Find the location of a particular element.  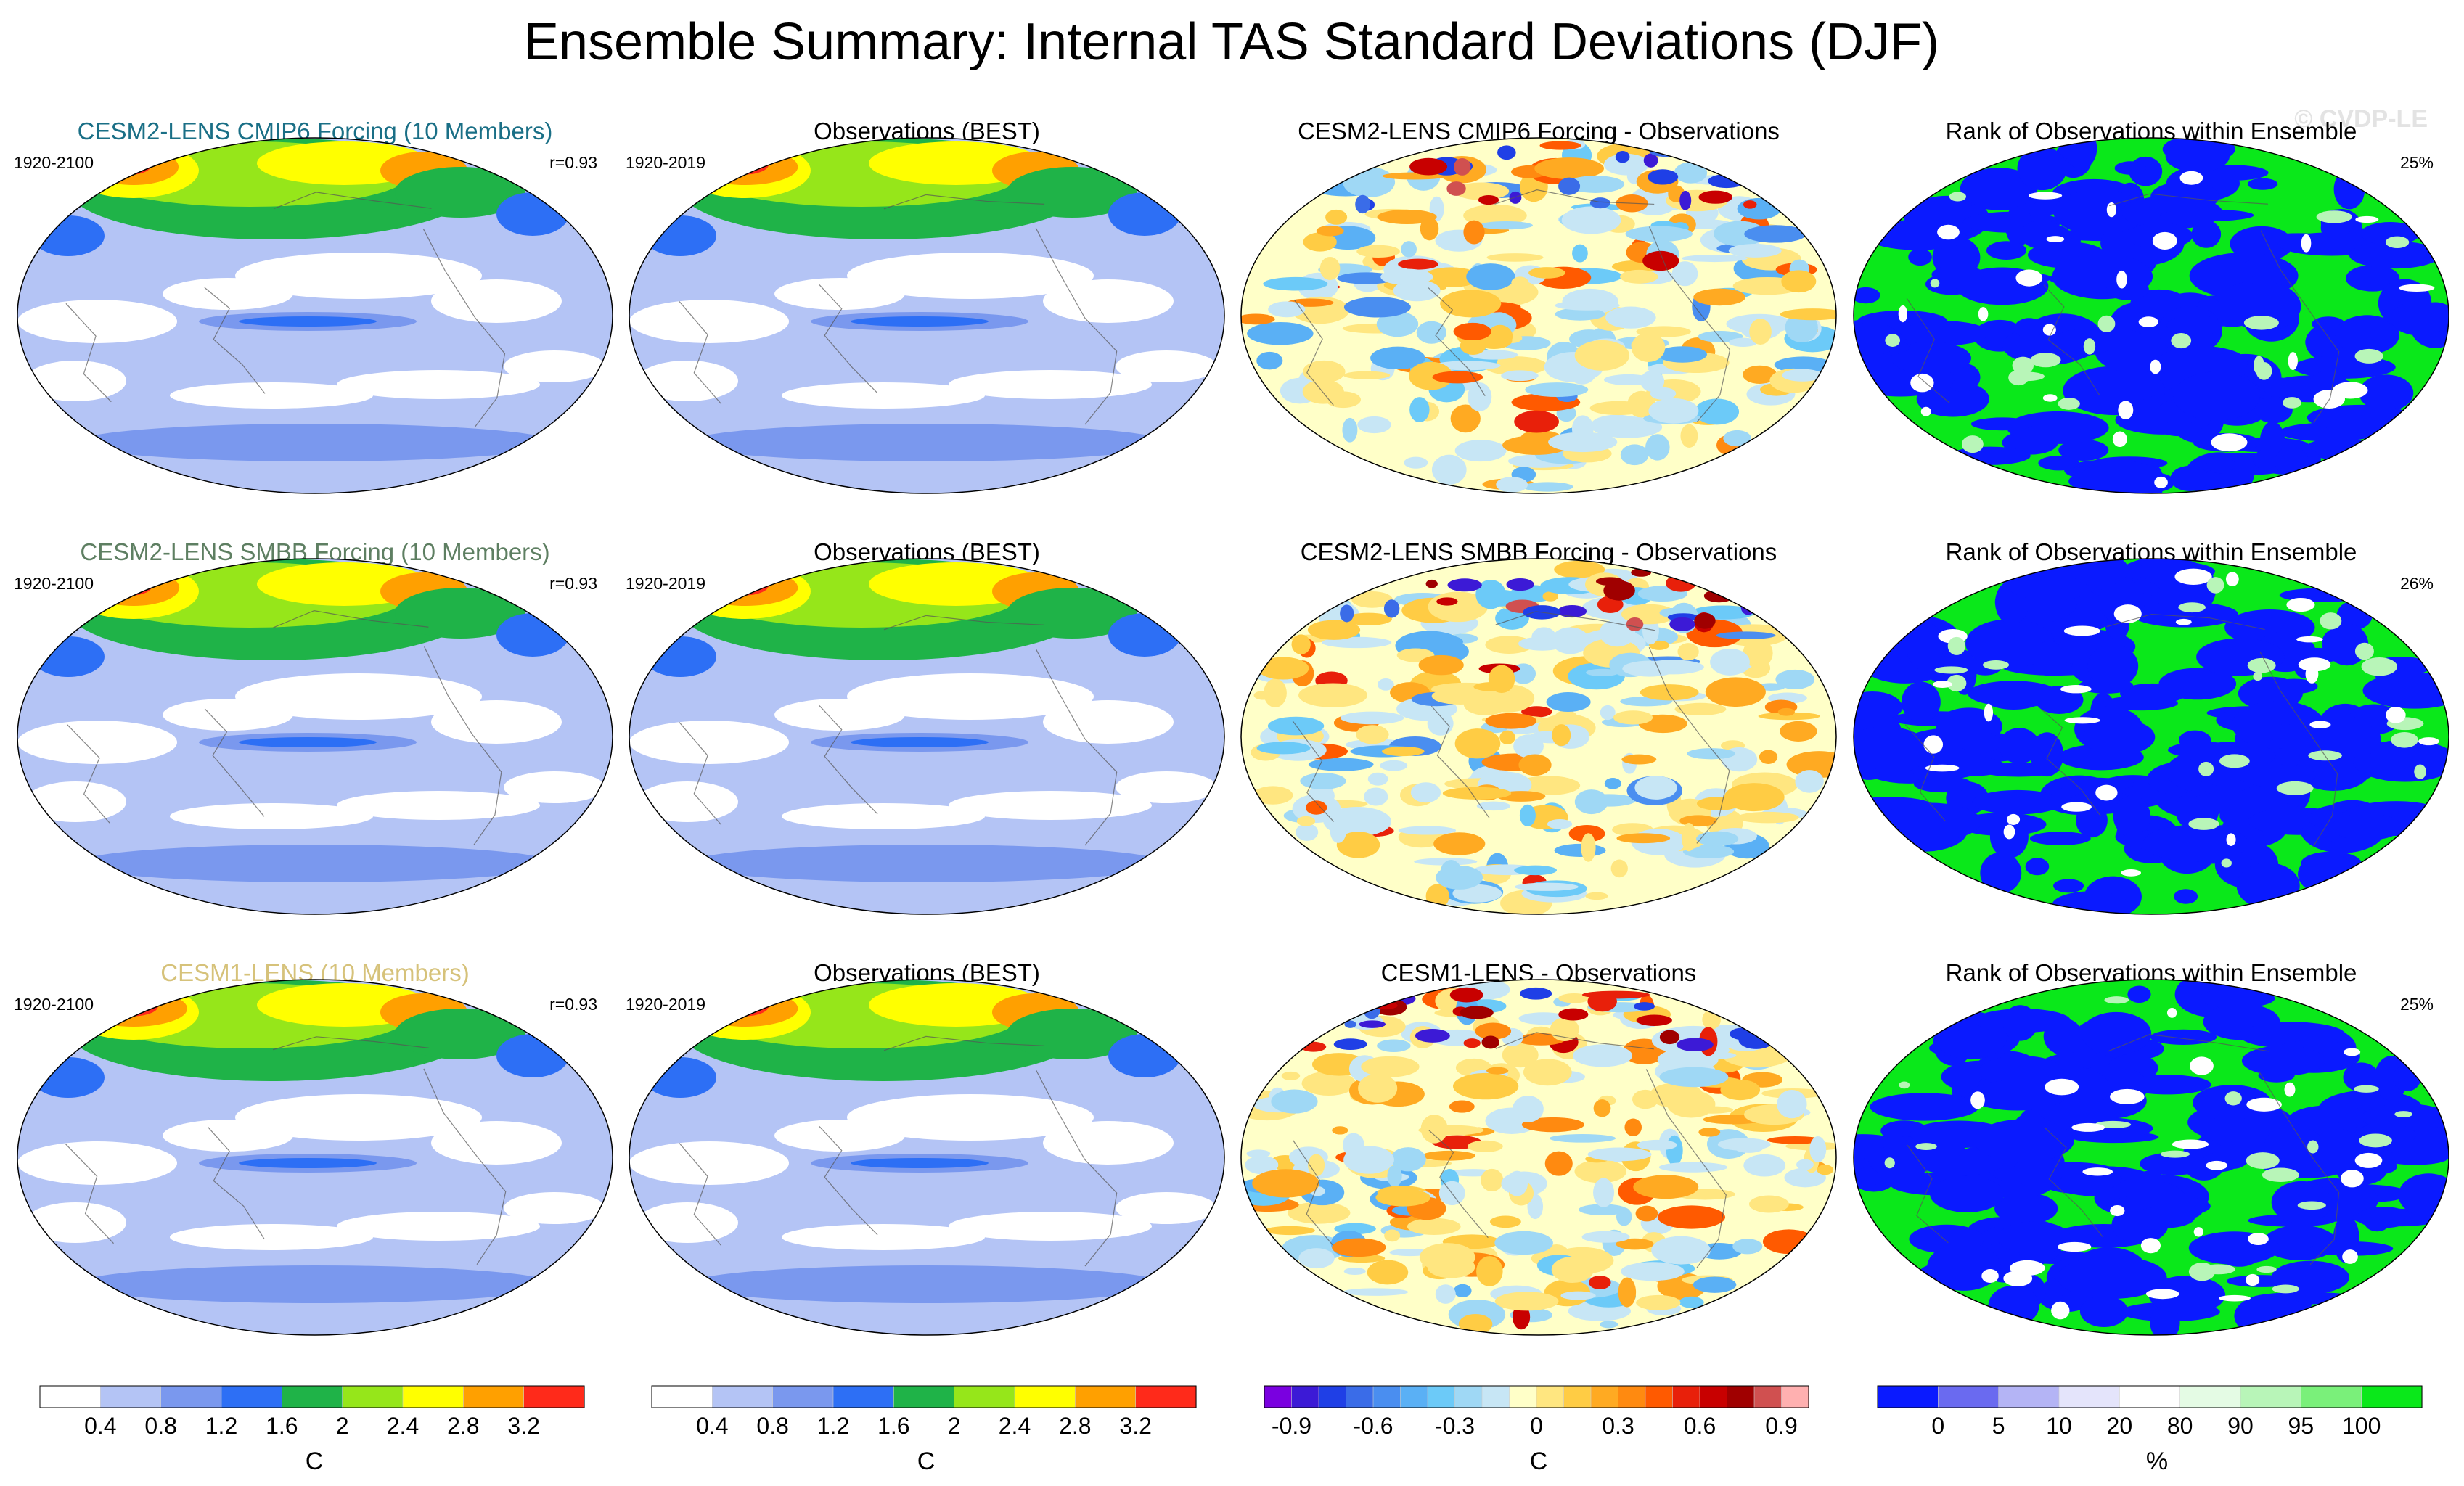

period-label: 1920-2100 is located at coordinates (54, 162).